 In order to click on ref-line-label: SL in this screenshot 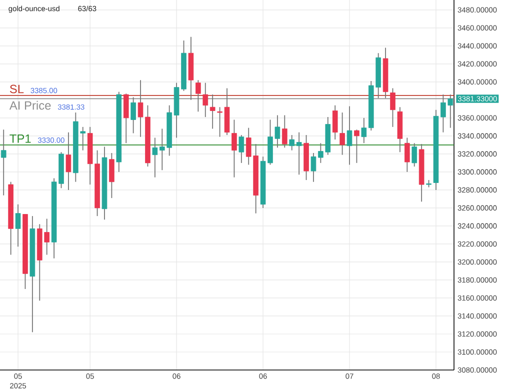, I will do `click(17, 89)`.